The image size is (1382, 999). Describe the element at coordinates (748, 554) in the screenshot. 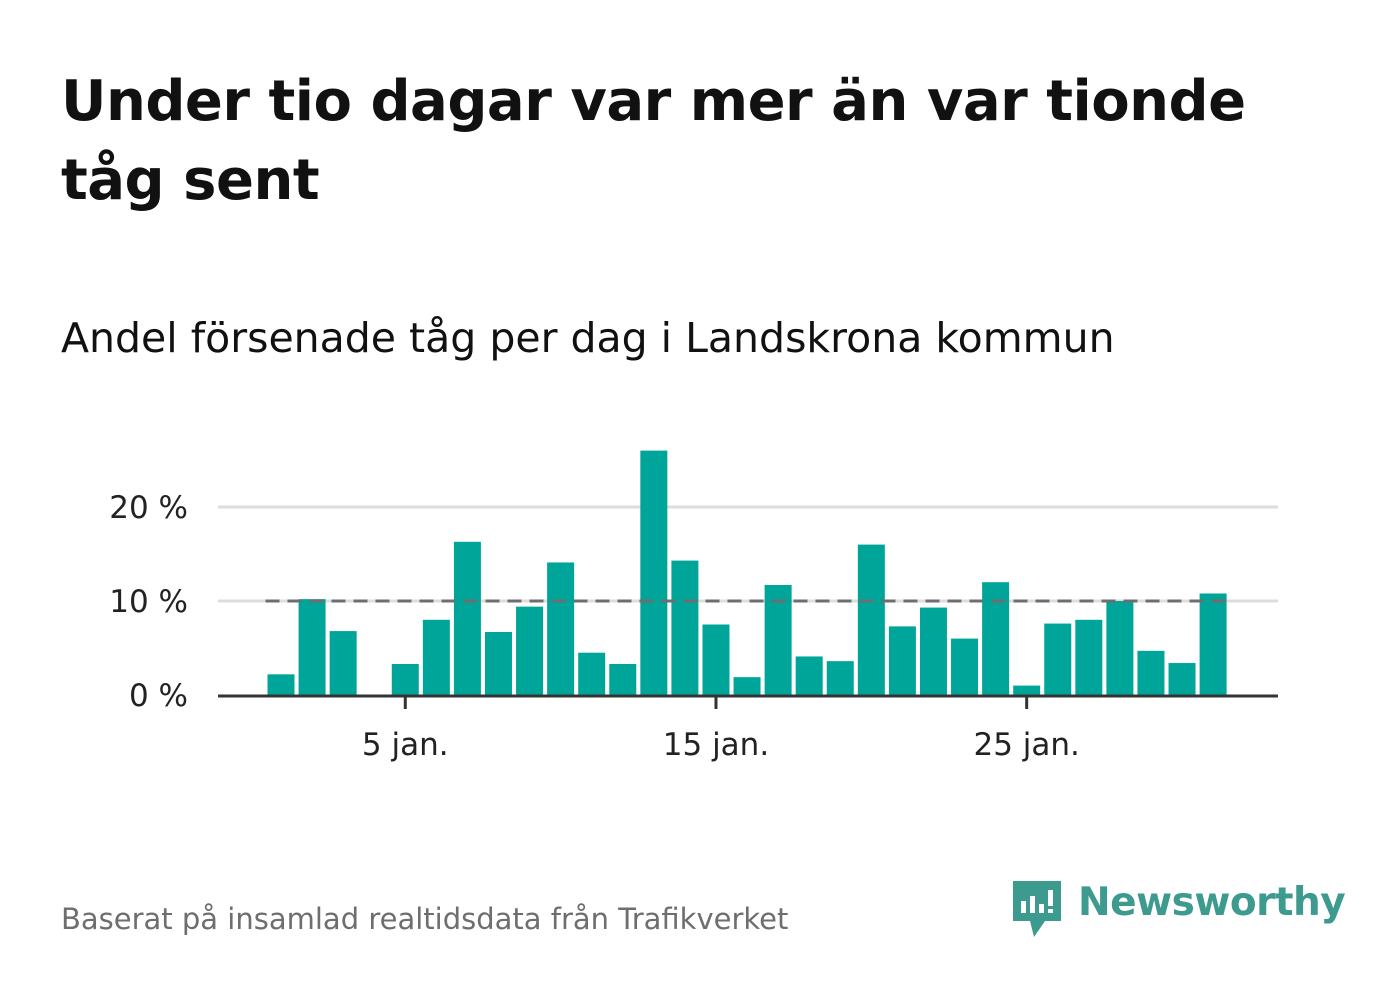

I see `y-gridlines` at that location.